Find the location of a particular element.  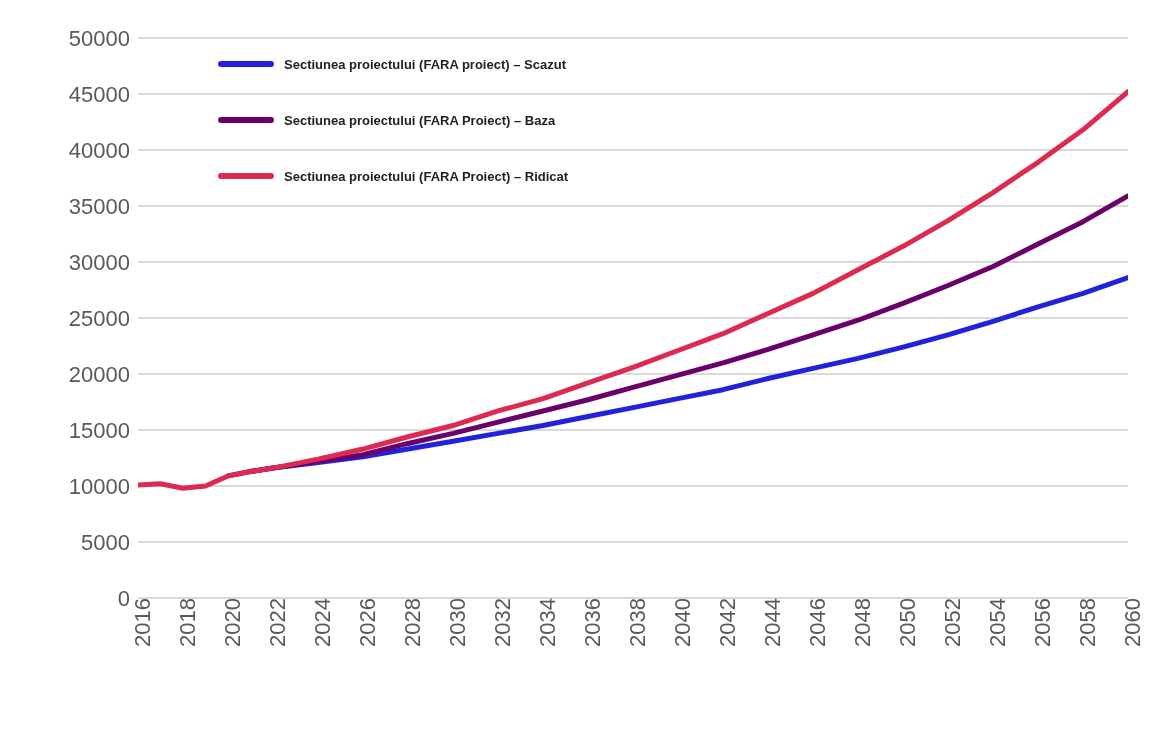

x-tick-label: 2022 is located at coordinates (277, 622).